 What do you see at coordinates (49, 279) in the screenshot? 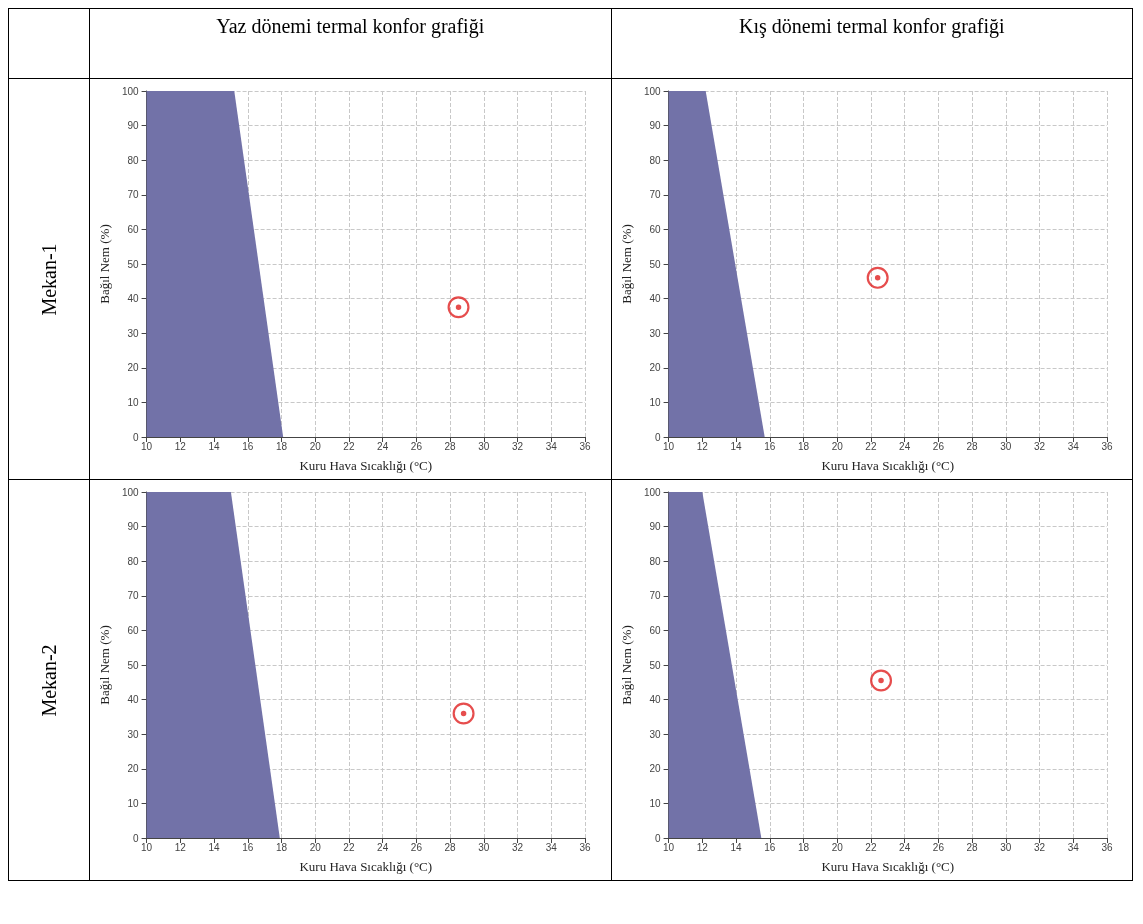
I see `text: Mekan-1` at bounding box center [49, 279].